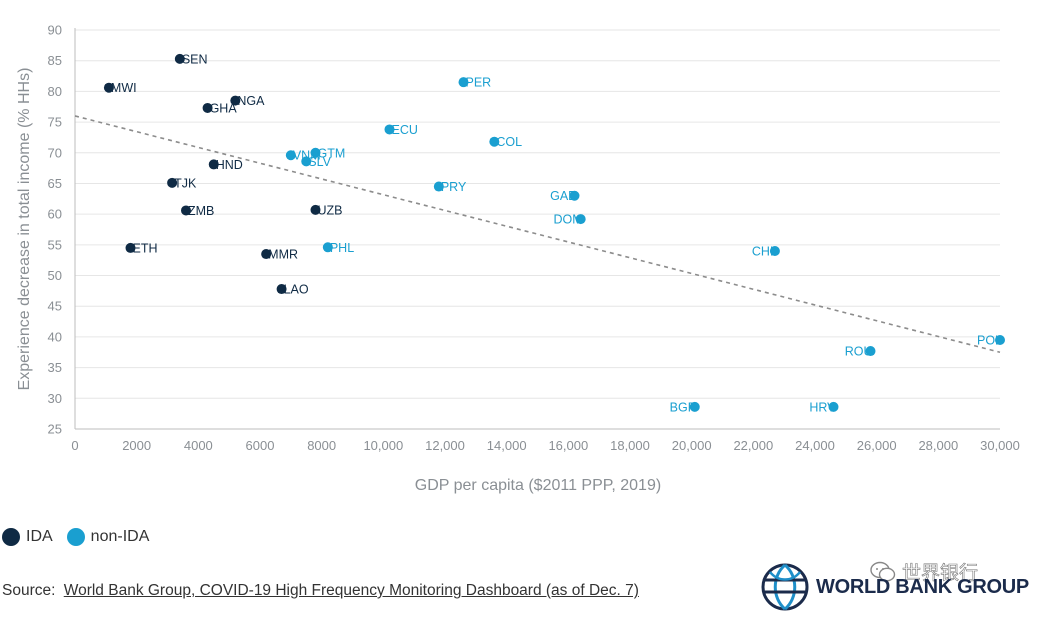 The height and width of the screenshot is (617, 1044). Describe the element at coordinates (389, 129) in the screenshot. I see `data-point-ecu` at that location.